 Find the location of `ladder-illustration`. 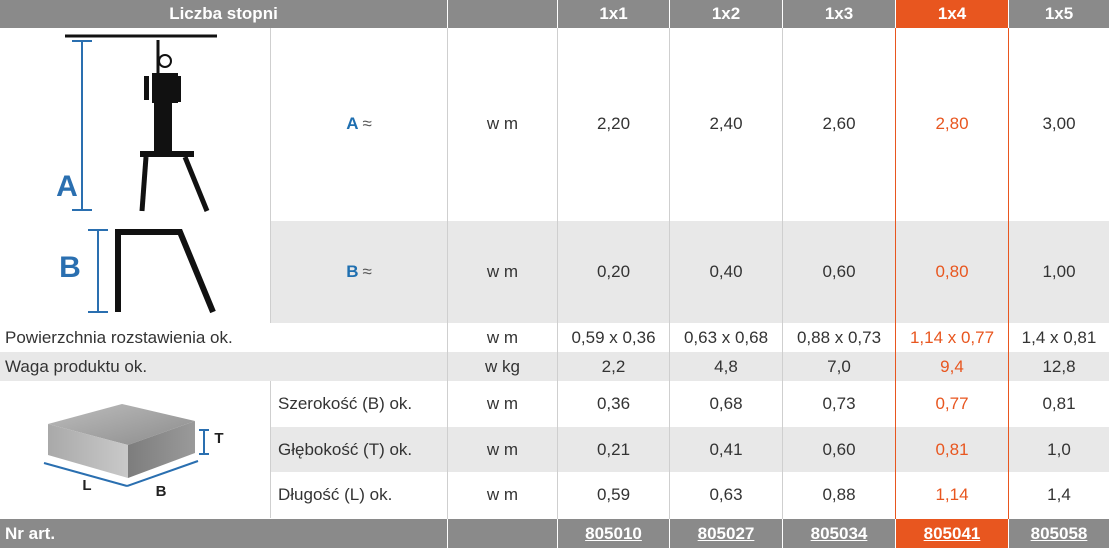

ladder-illustration is located at coordinates (141, 174).